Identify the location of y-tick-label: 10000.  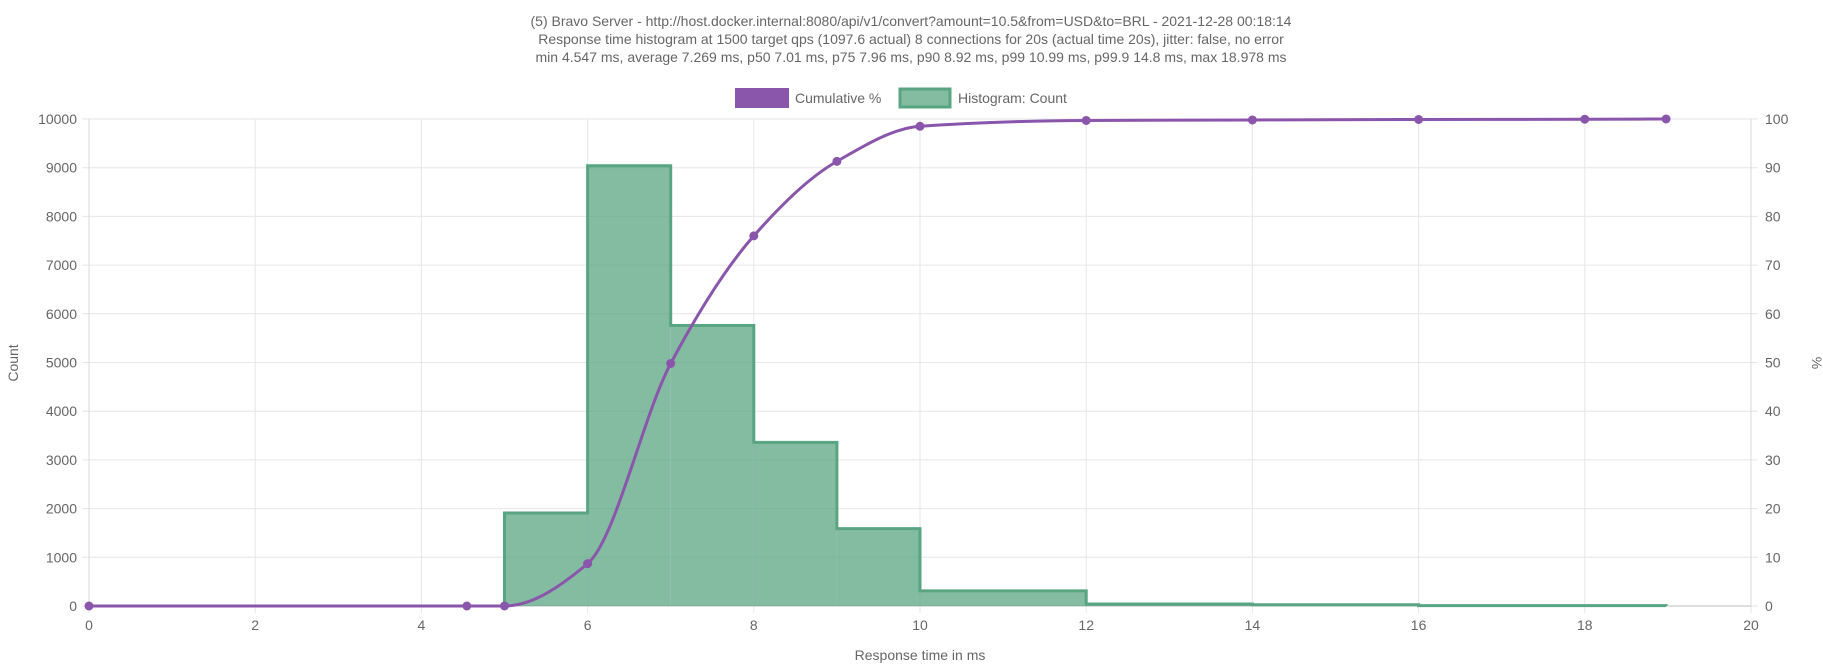
(57, 119).